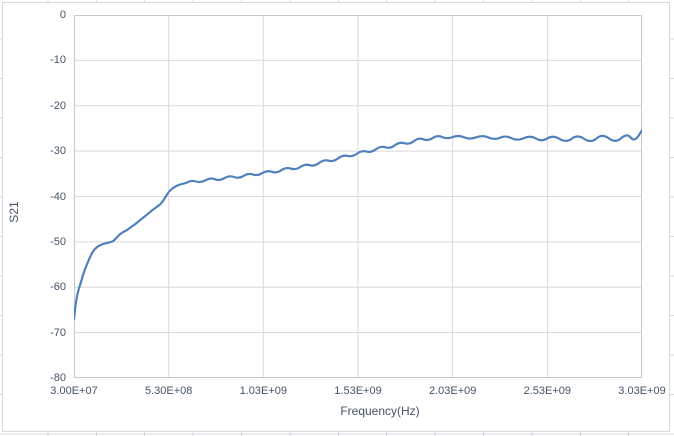  What do you see at coordinates (58, 60) in the screenshot?
I see `y-tick-label: -10` at bounding box center [58, 60].